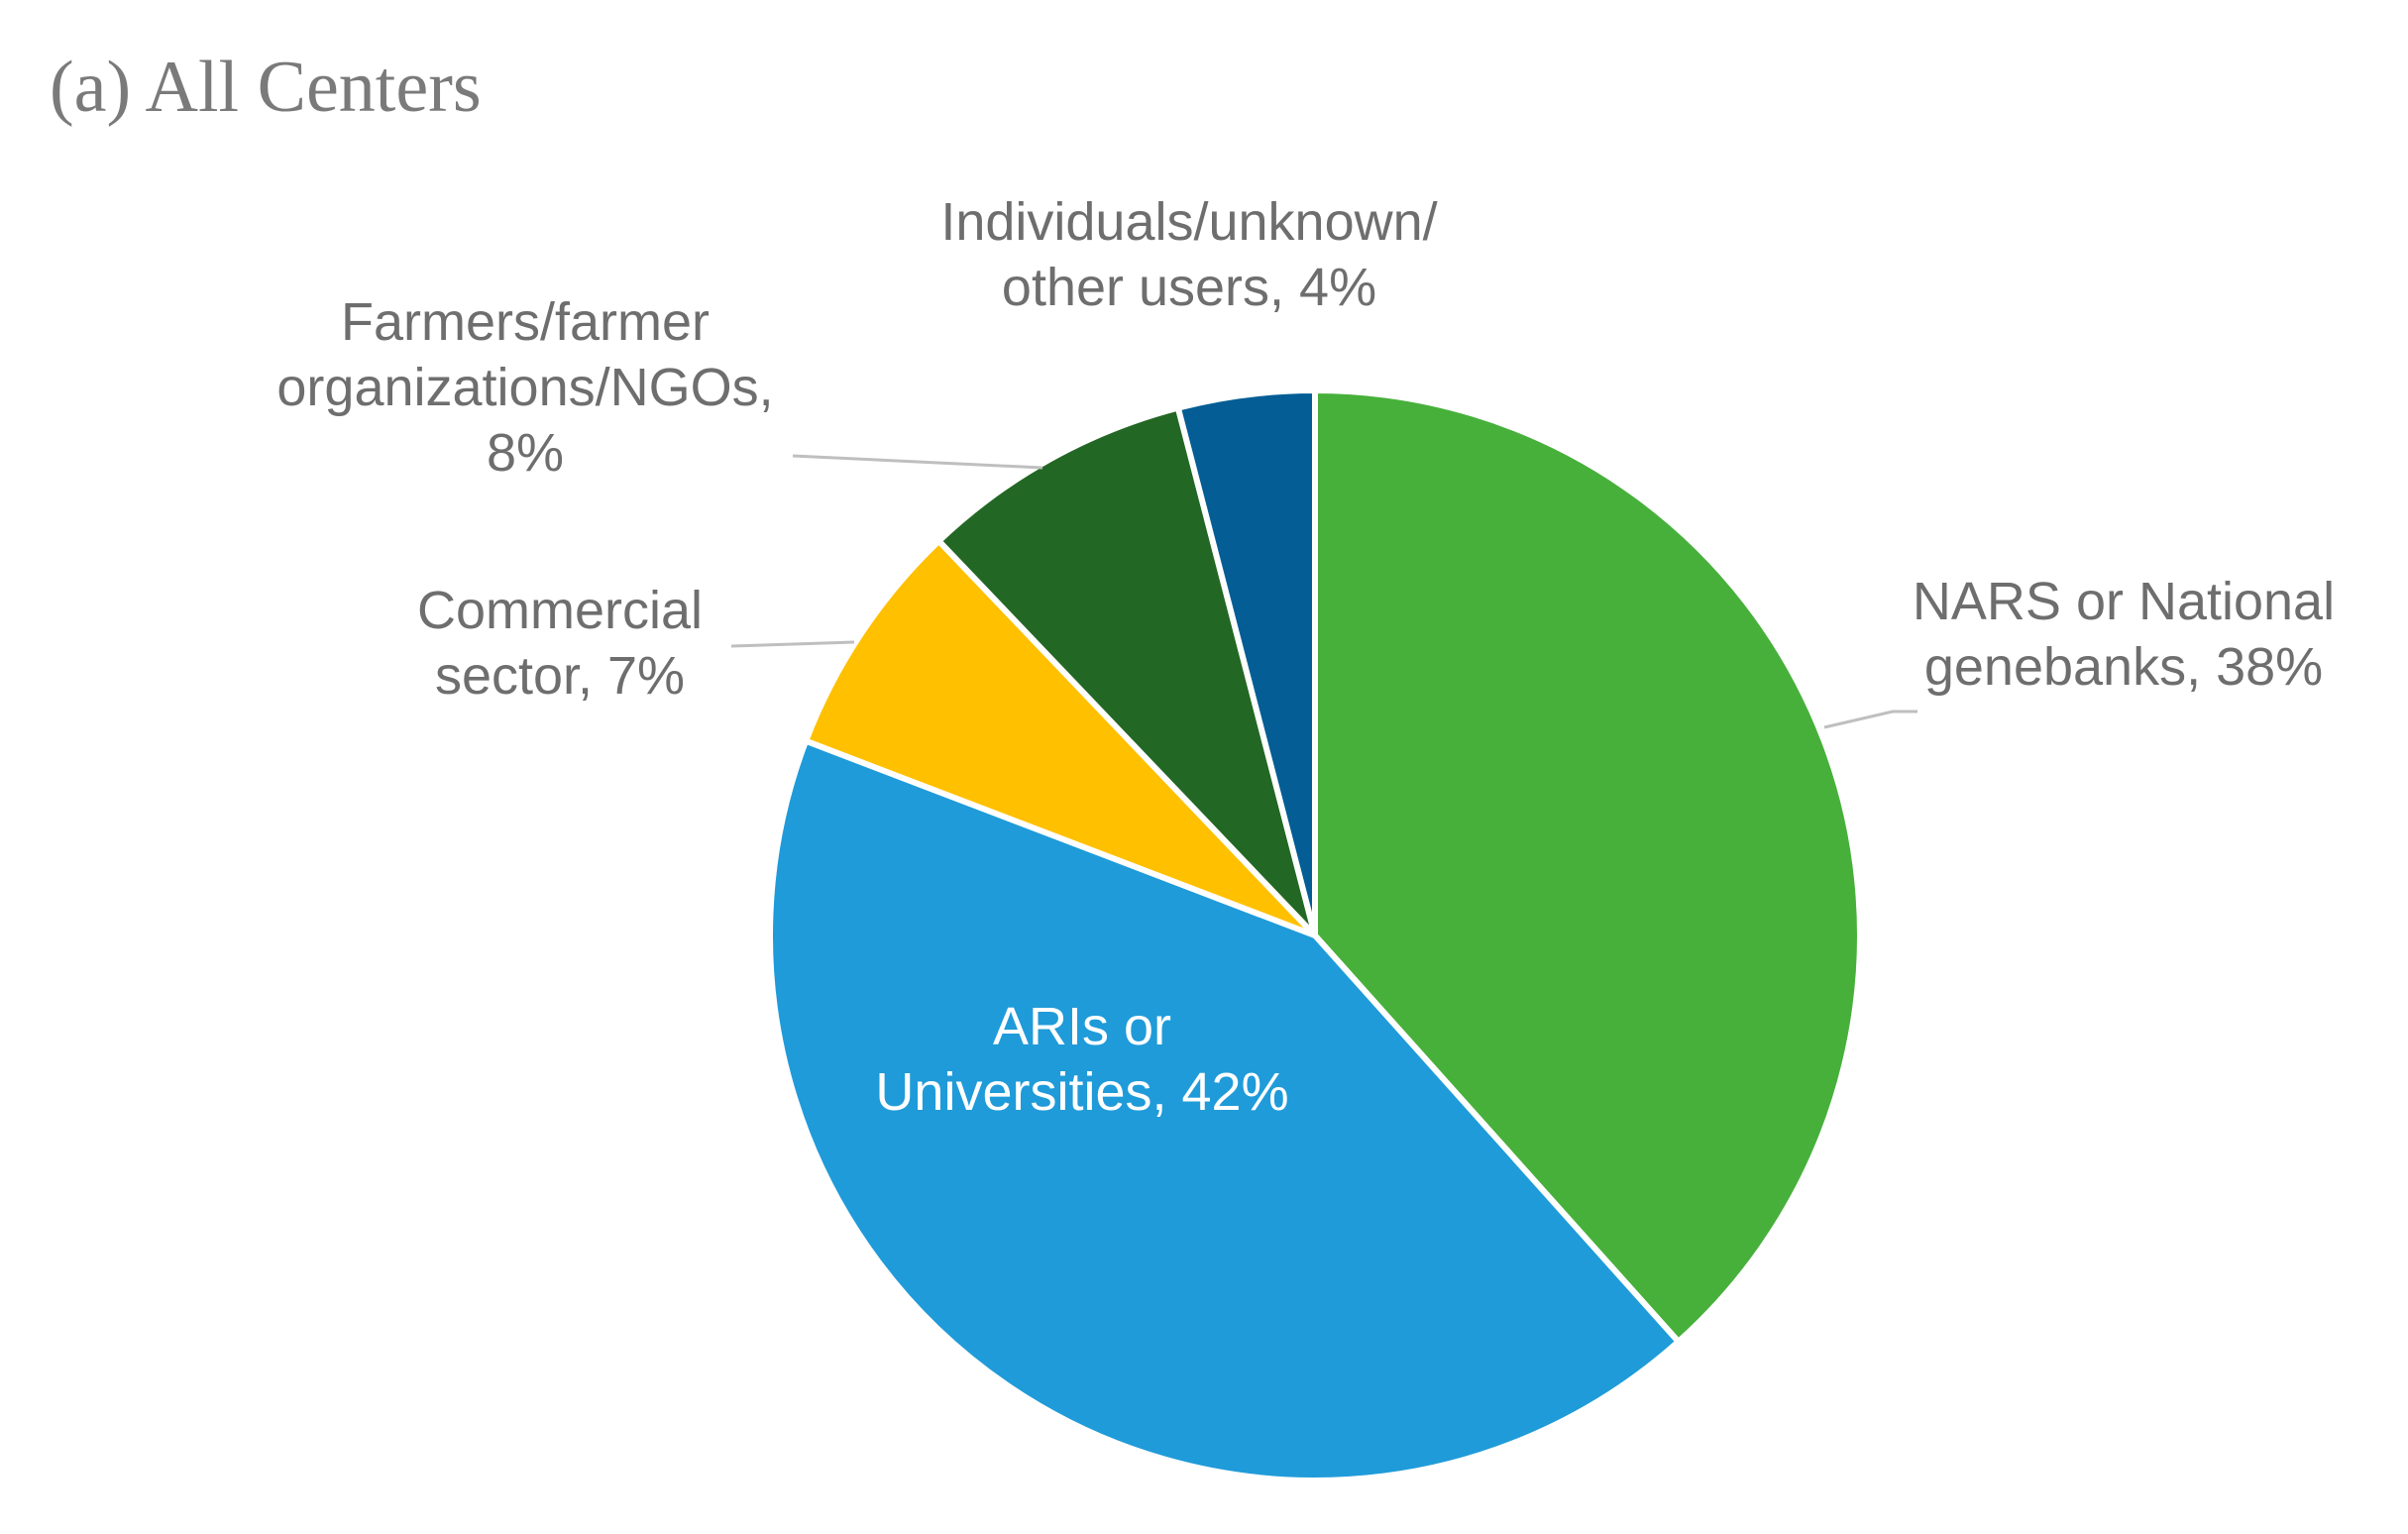 This screenshot has height=1534, width=2408. I want to click on data-label-line: organizations/NGOs,, so click(524, 387).